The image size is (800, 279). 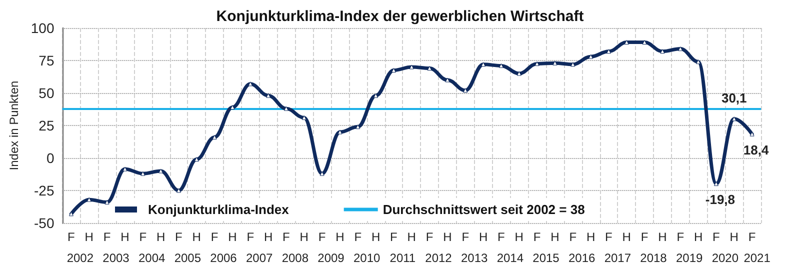 I want to click on text: 2008, so click(x=295, y=258).